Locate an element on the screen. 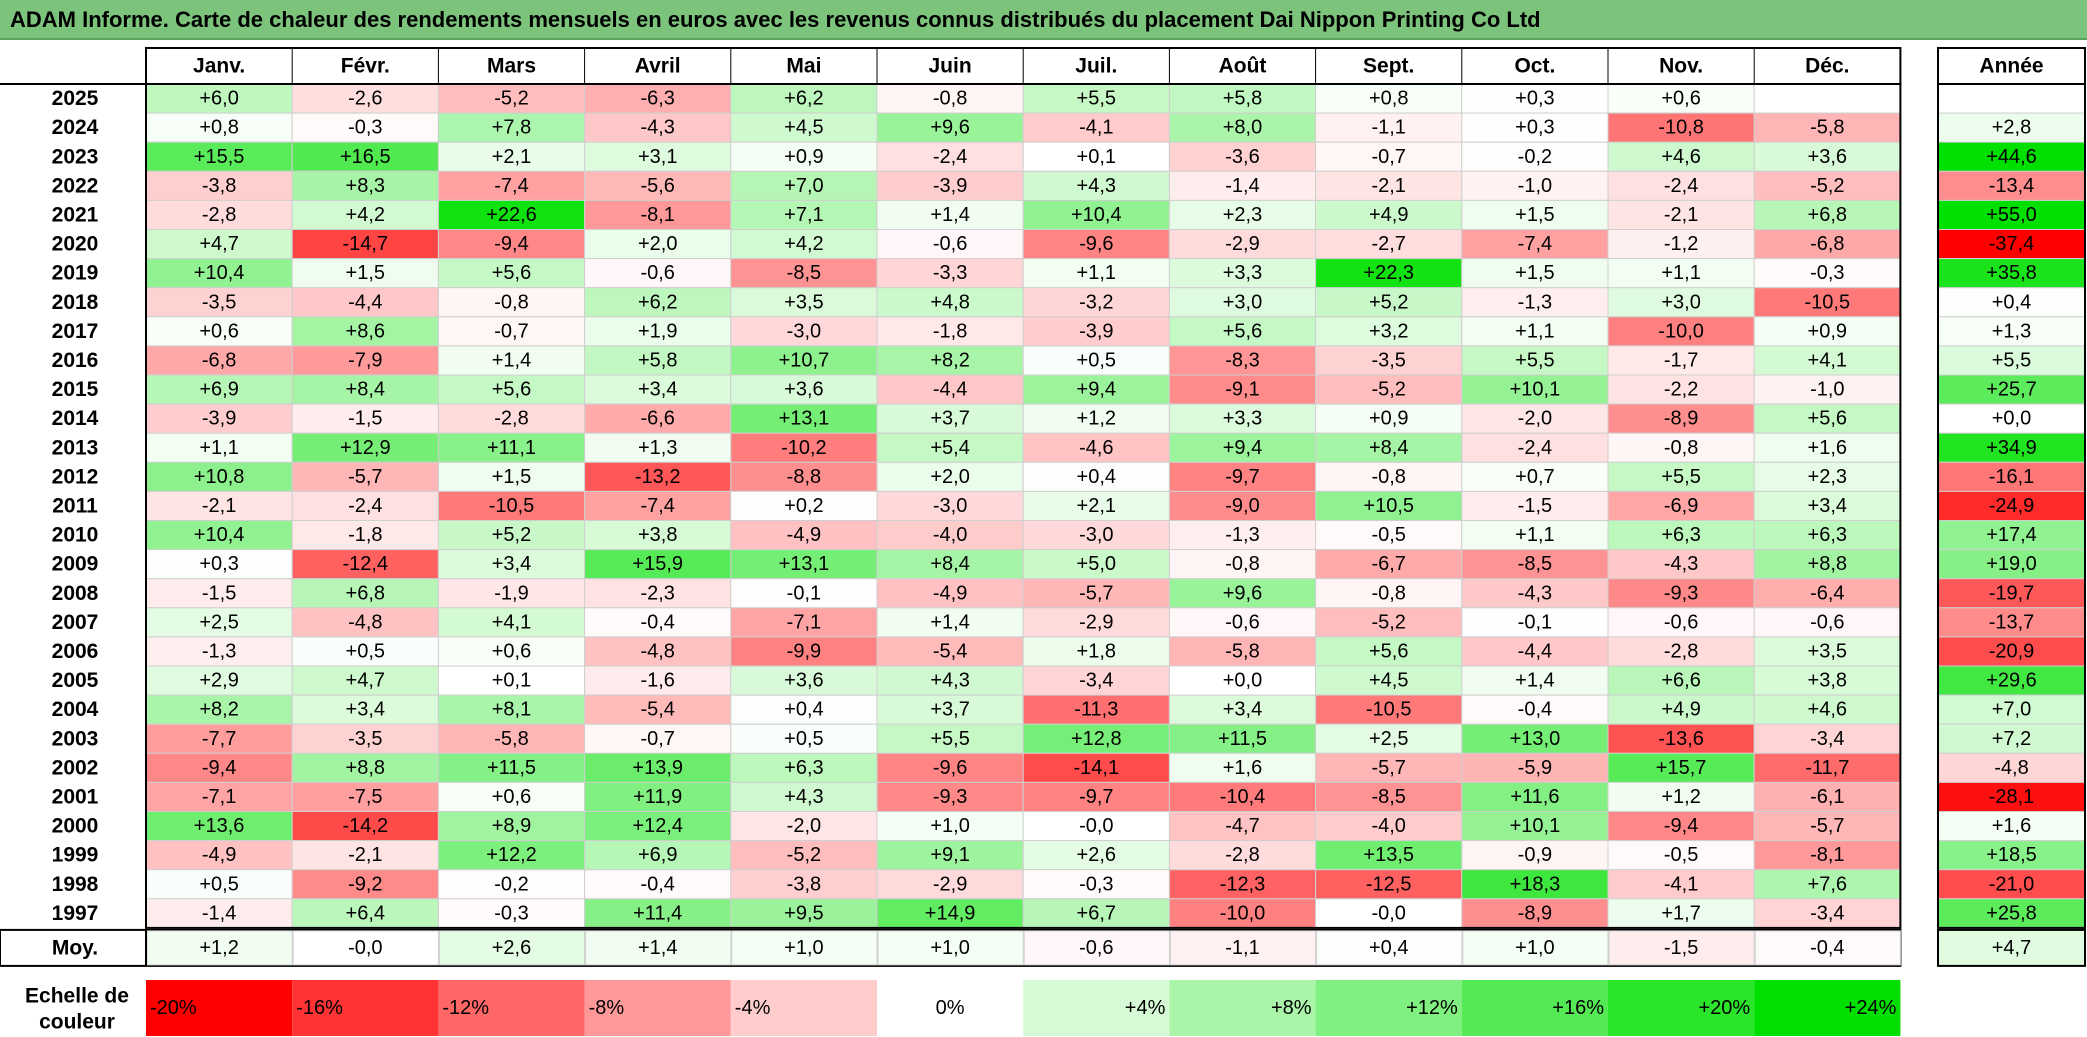  cell-value: -1,0 is located at coordinates (1535, 186).